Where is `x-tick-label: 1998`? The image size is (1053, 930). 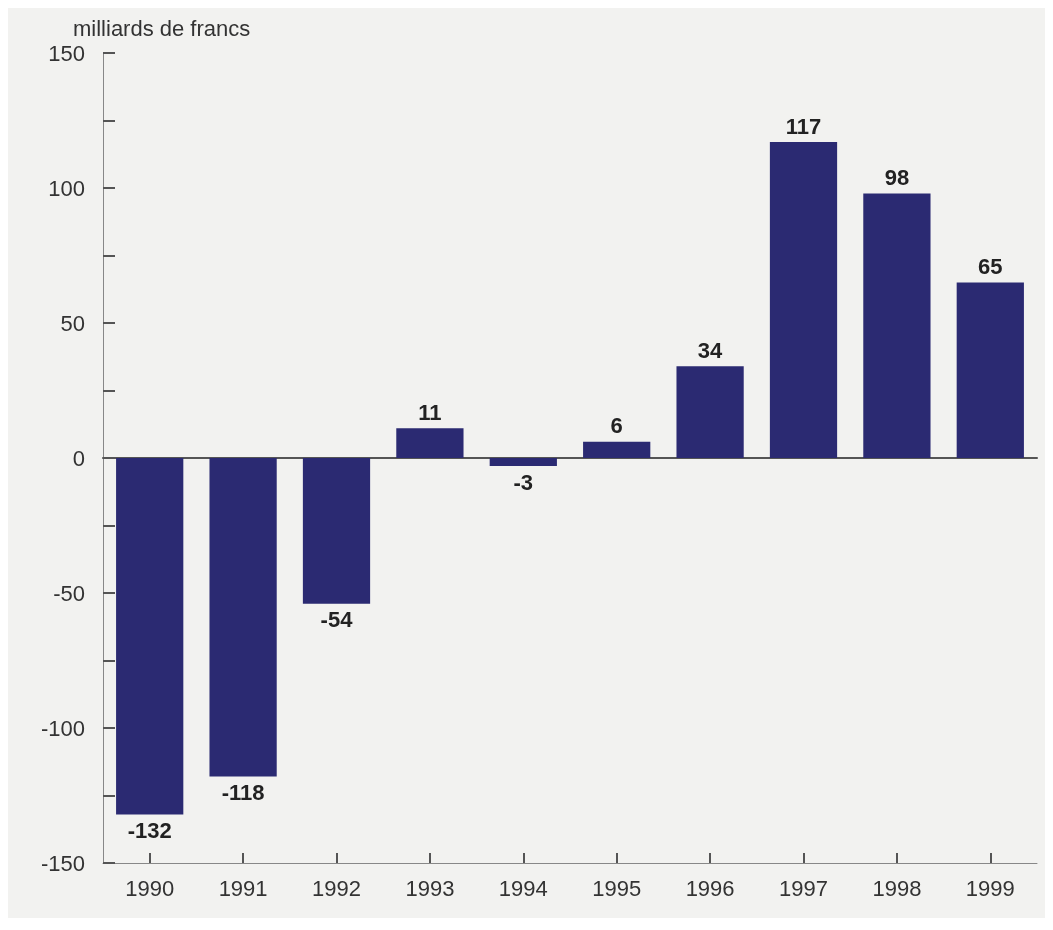 x-tick-label: 1998 is located at coordinates (897, 888).